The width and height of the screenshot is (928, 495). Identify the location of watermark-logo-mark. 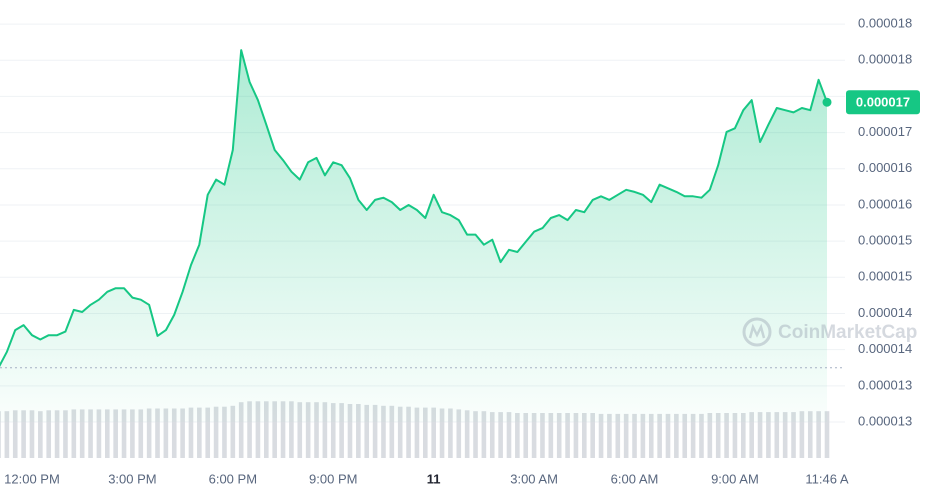
(757, 331).